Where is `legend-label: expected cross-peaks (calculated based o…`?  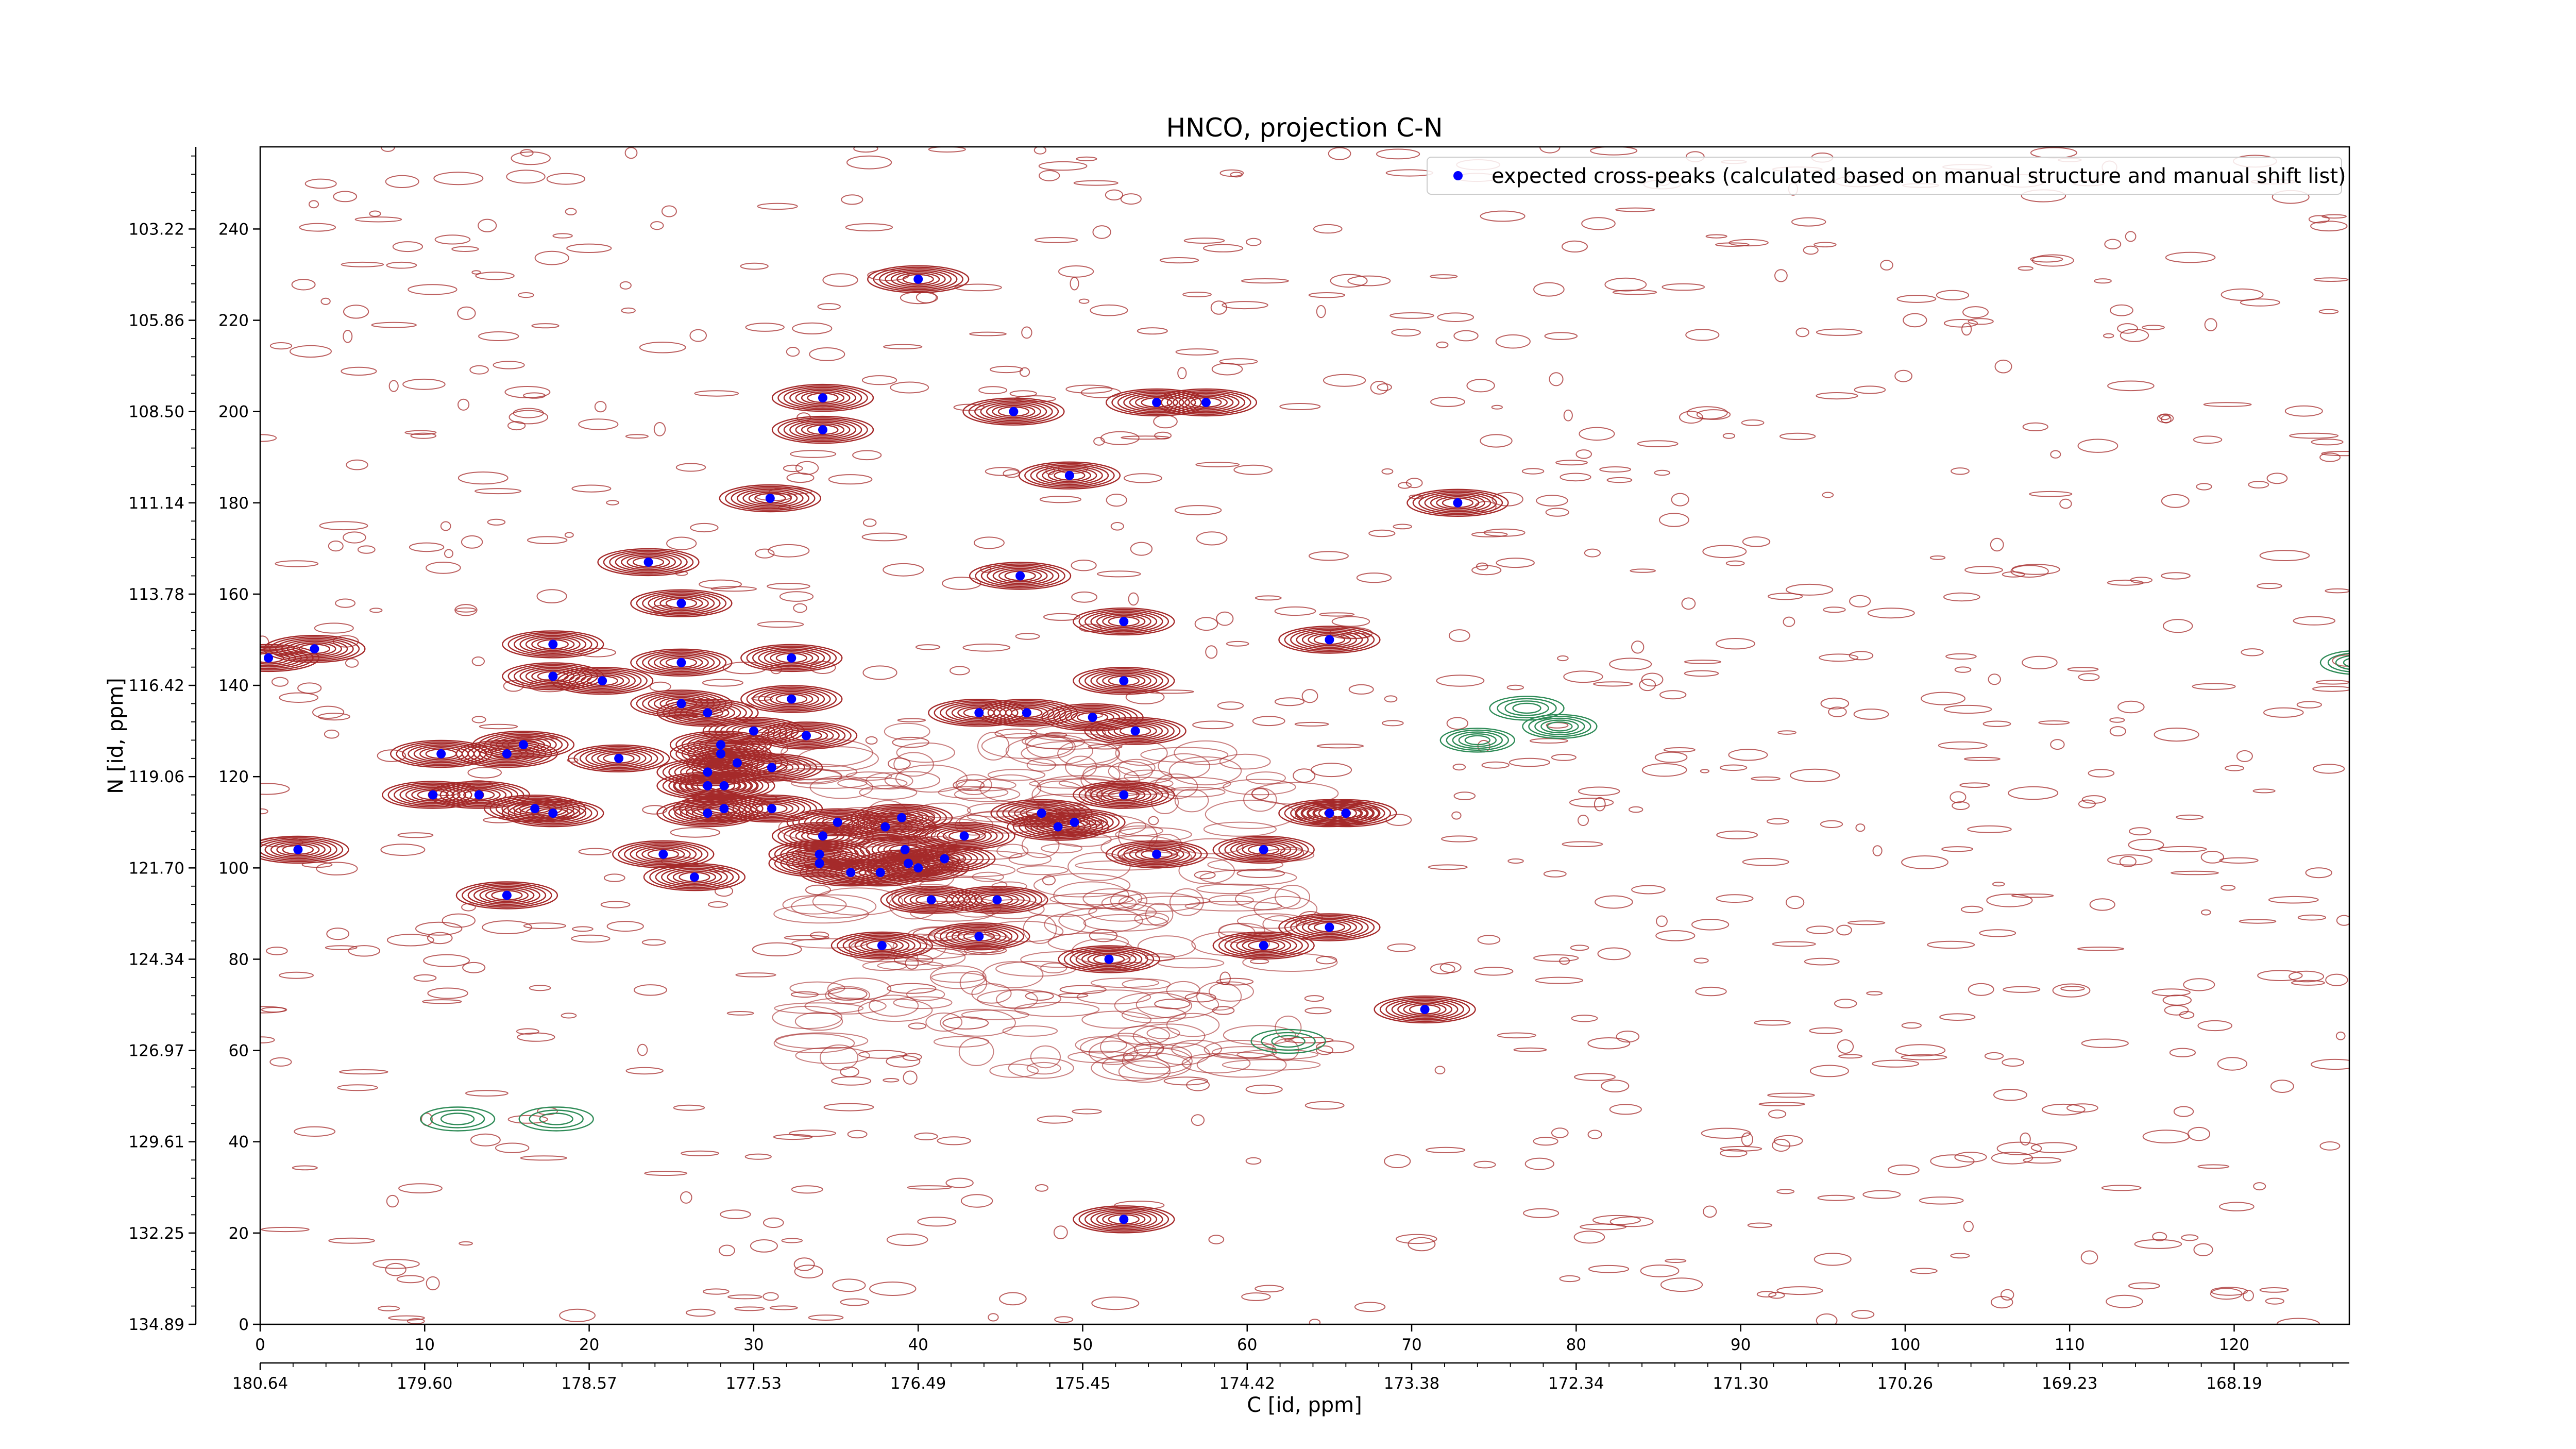
legend-label: expected cross-peaks (calculated based o… is located at coordinates (1919, 176).